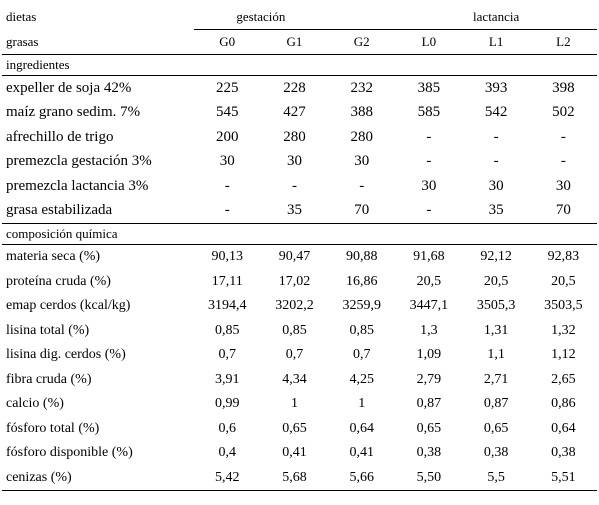 The image size is (599, 505). I want to click on cell-value: 30, so click(227, 161).